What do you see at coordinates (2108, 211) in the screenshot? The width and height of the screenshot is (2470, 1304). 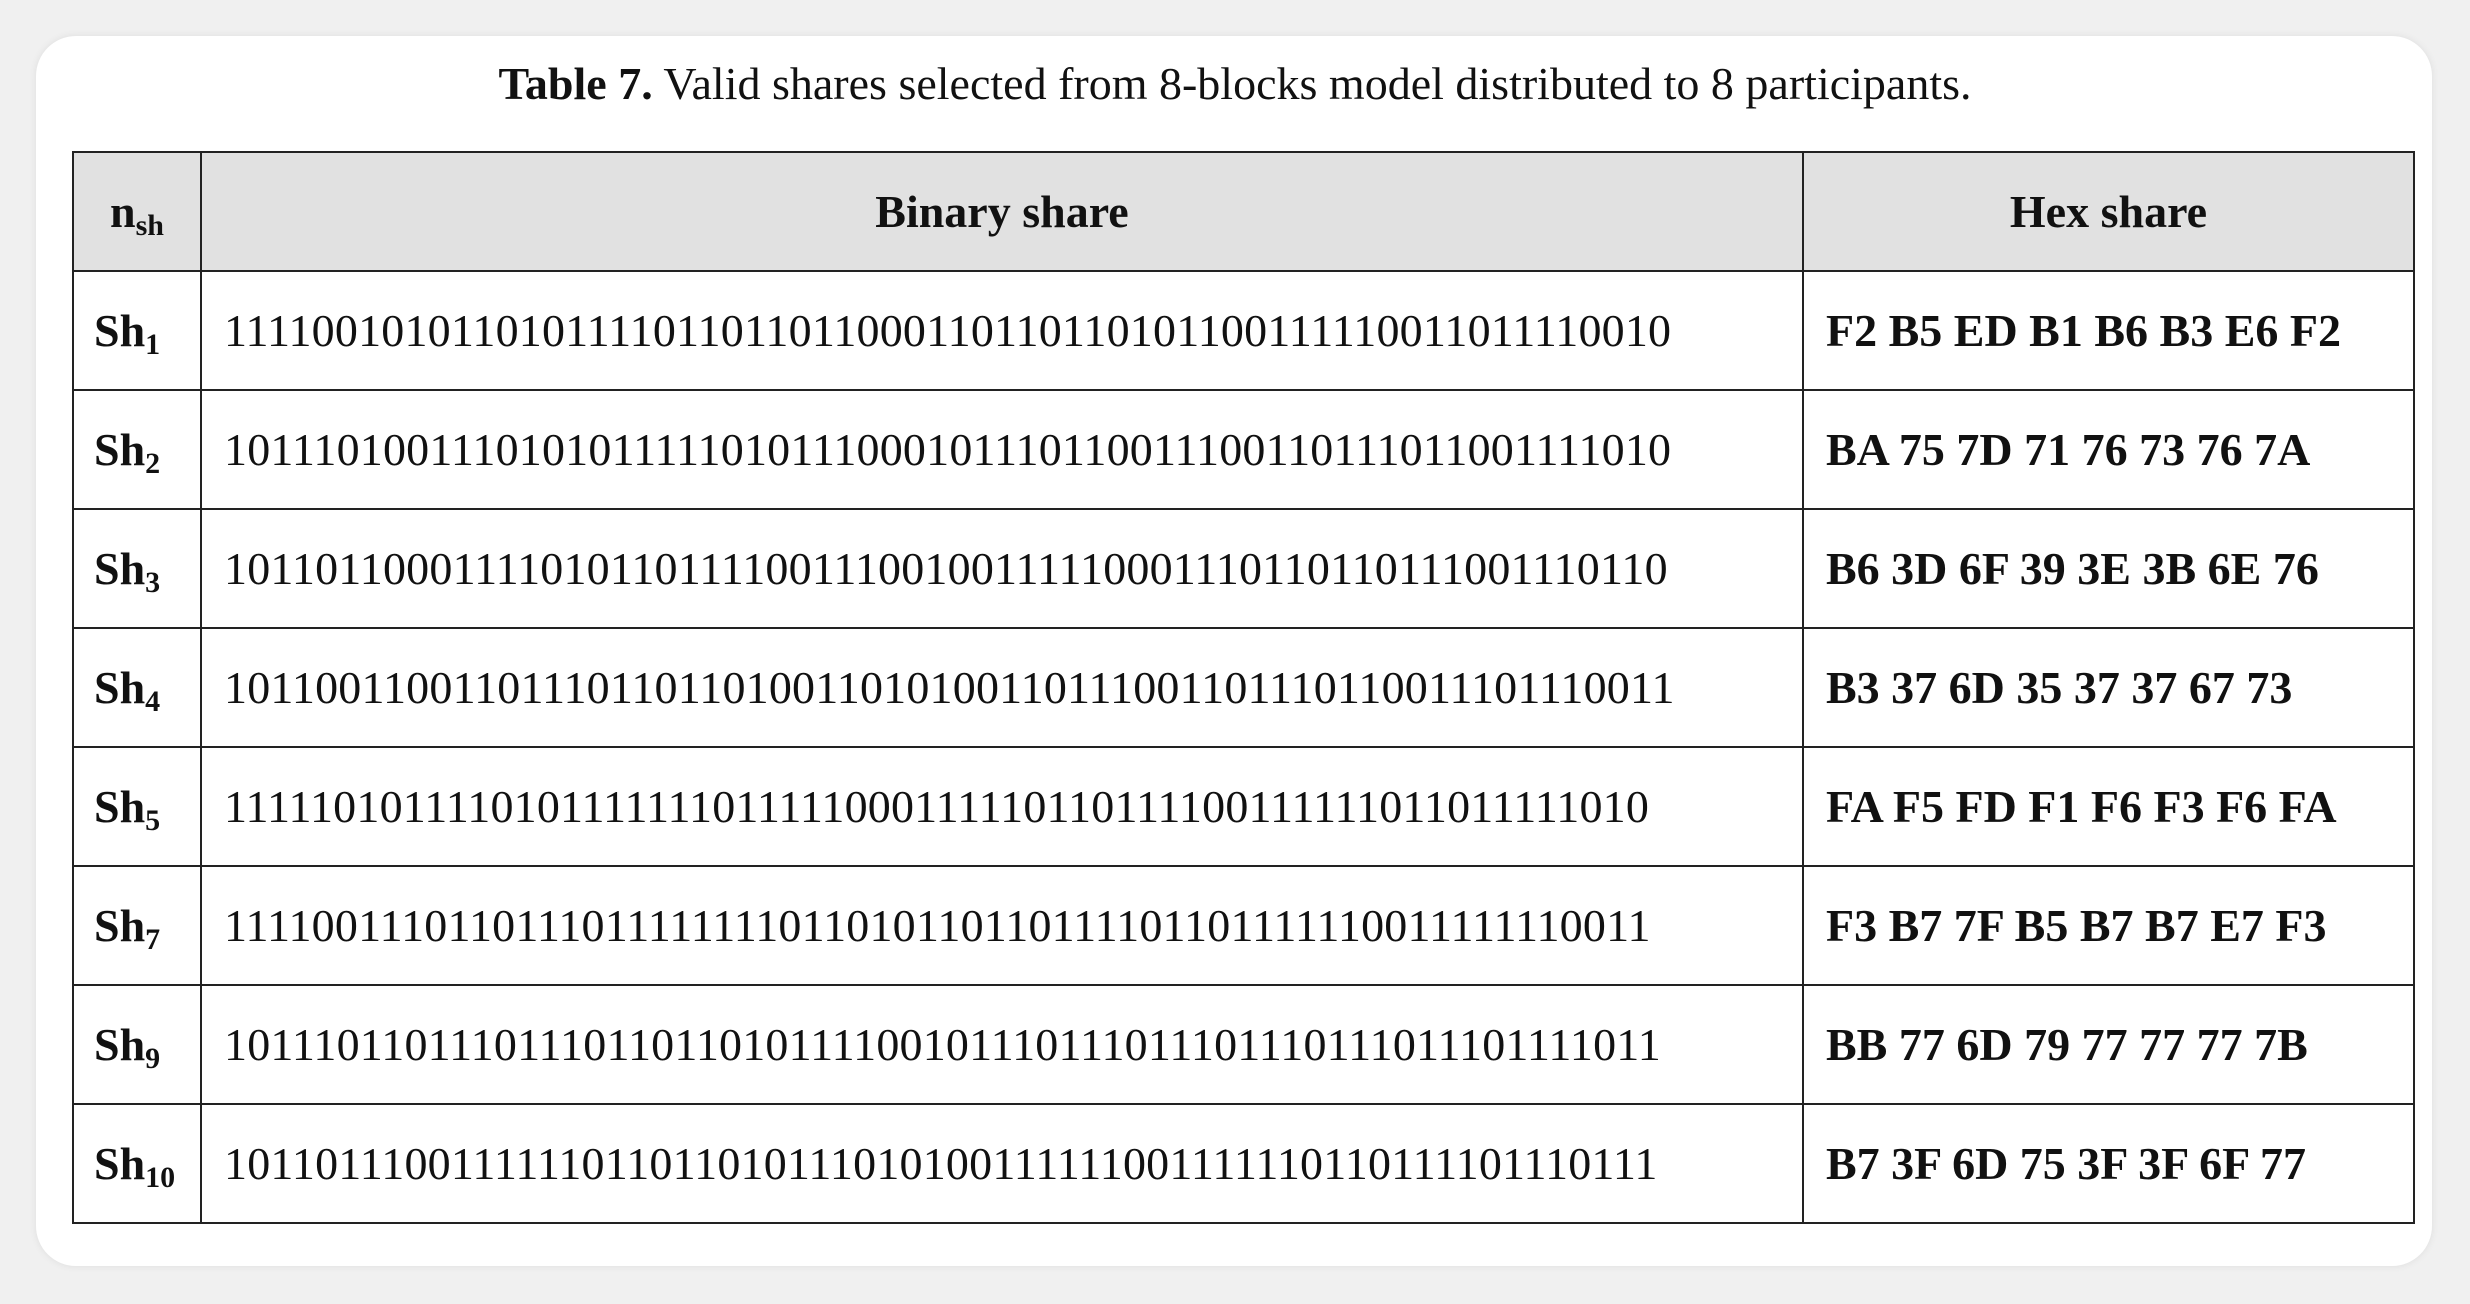 I see `header-hex-share: Hex share` at bounding box center [2108, 211].